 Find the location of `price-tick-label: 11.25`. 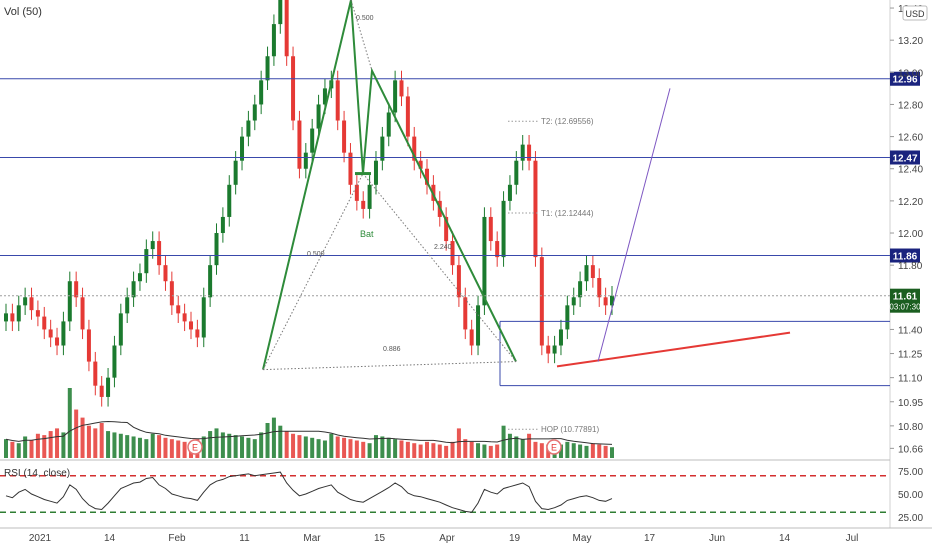

price-tick-label: 11.25 is located at coordinates (910, 355).